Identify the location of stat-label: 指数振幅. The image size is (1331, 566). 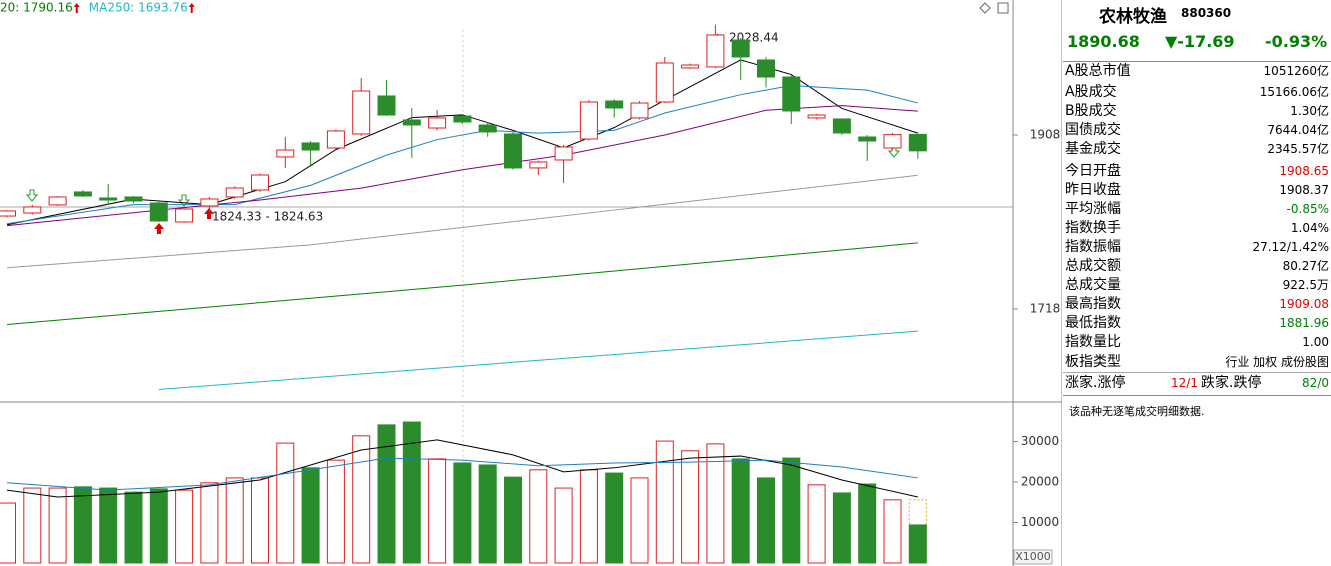
(1093, 247).